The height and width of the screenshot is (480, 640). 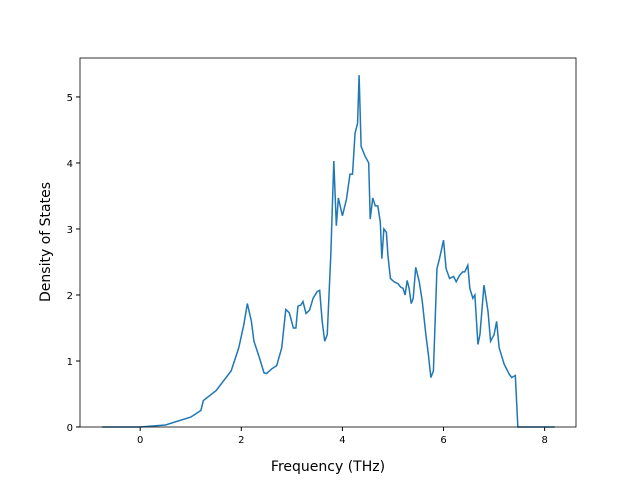 I want to click on y-axis-label: Density of States, so click(x=46, y=242).